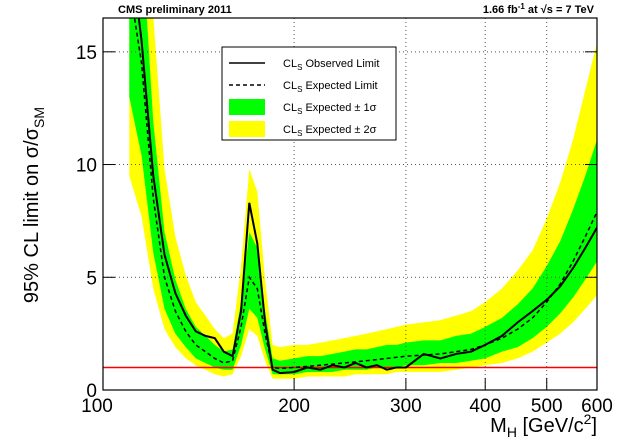 Image resolution: width=630 pixels, height=441 pixels. I want to click on x-tick-label: 600, so click(597, 406).